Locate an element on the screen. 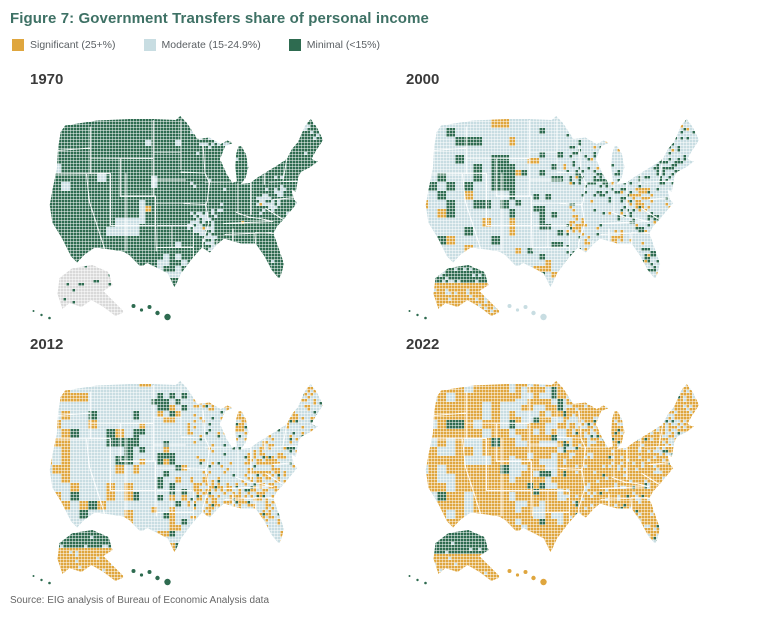 The image size is (768, 635). legend-swatch-significant is located at coordinates (18, 45).